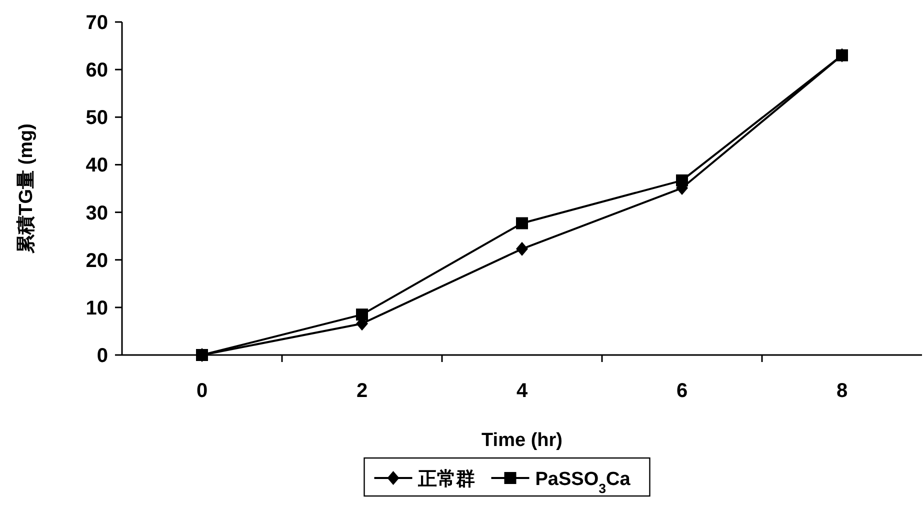 This screenshot has width=924, height=519. Describe the element at coordinates (842, 391) in the screenshot. I see `x-tick-label: 8` at that location.